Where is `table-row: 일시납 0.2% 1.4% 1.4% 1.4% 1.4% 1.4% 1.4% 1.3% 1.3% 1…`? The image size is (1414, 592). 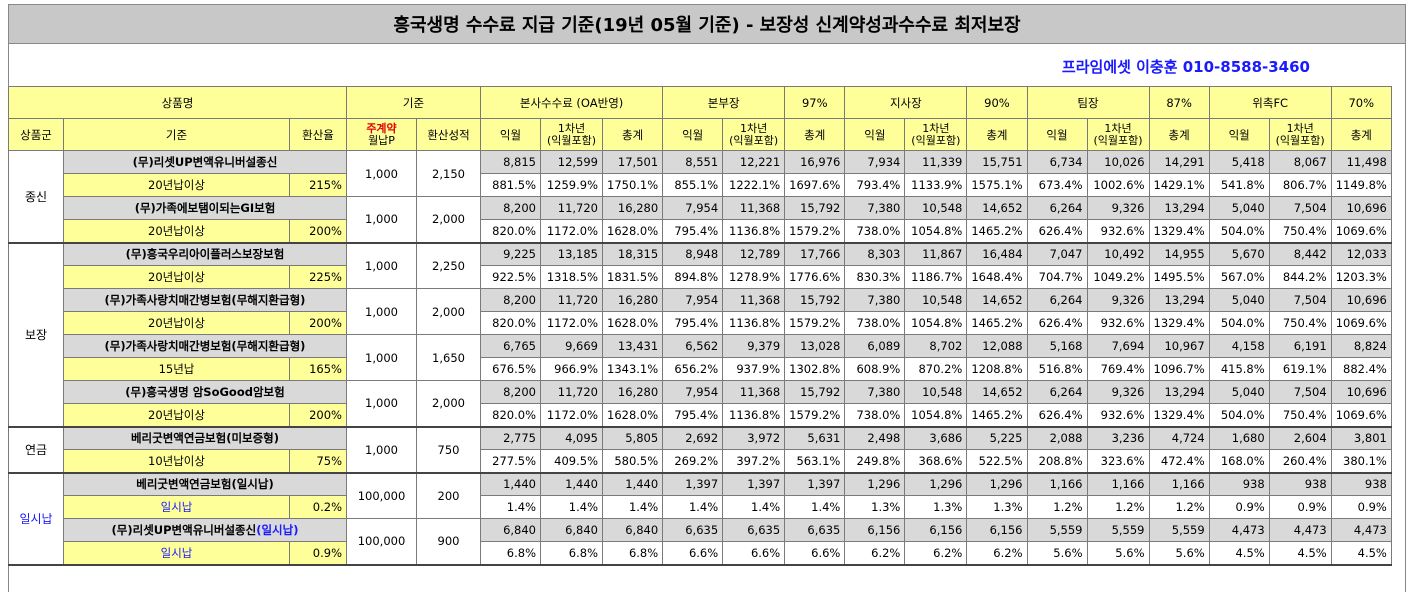
table-row: 일시납 0.2% 1.4% 1.4% 1.4% 1.4% 1.4% 1.4% 1.3% 1.3% 1… is located at coordinates (700, 507).